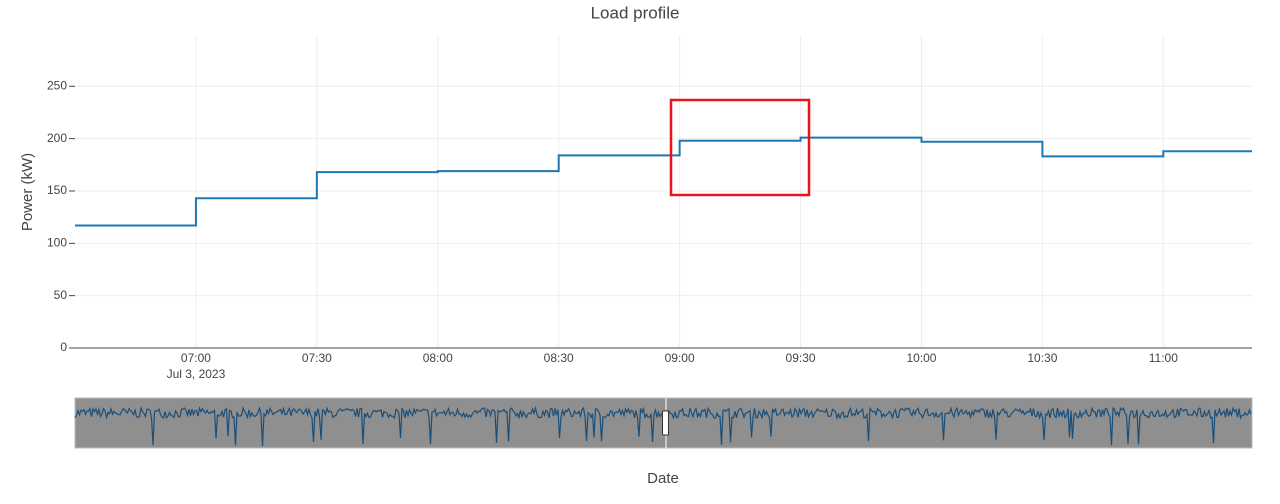 The height and width of the screenshot is (504, 1280). Describe the element at coordinates (921, 358) in the screenshot. I see `x-tick-label: 10:00` at that location.